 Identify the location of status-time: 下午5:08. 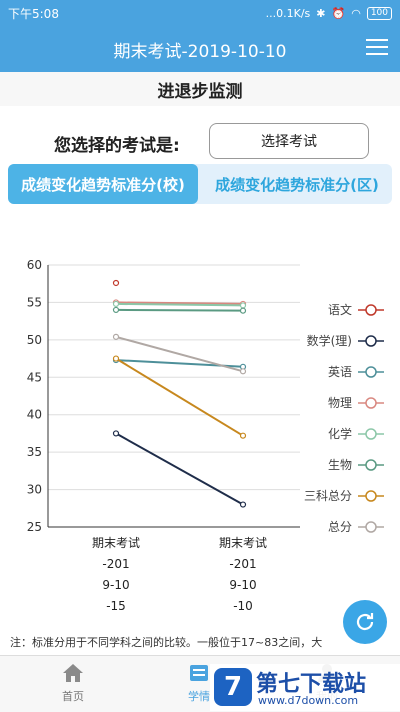
(33, 13).